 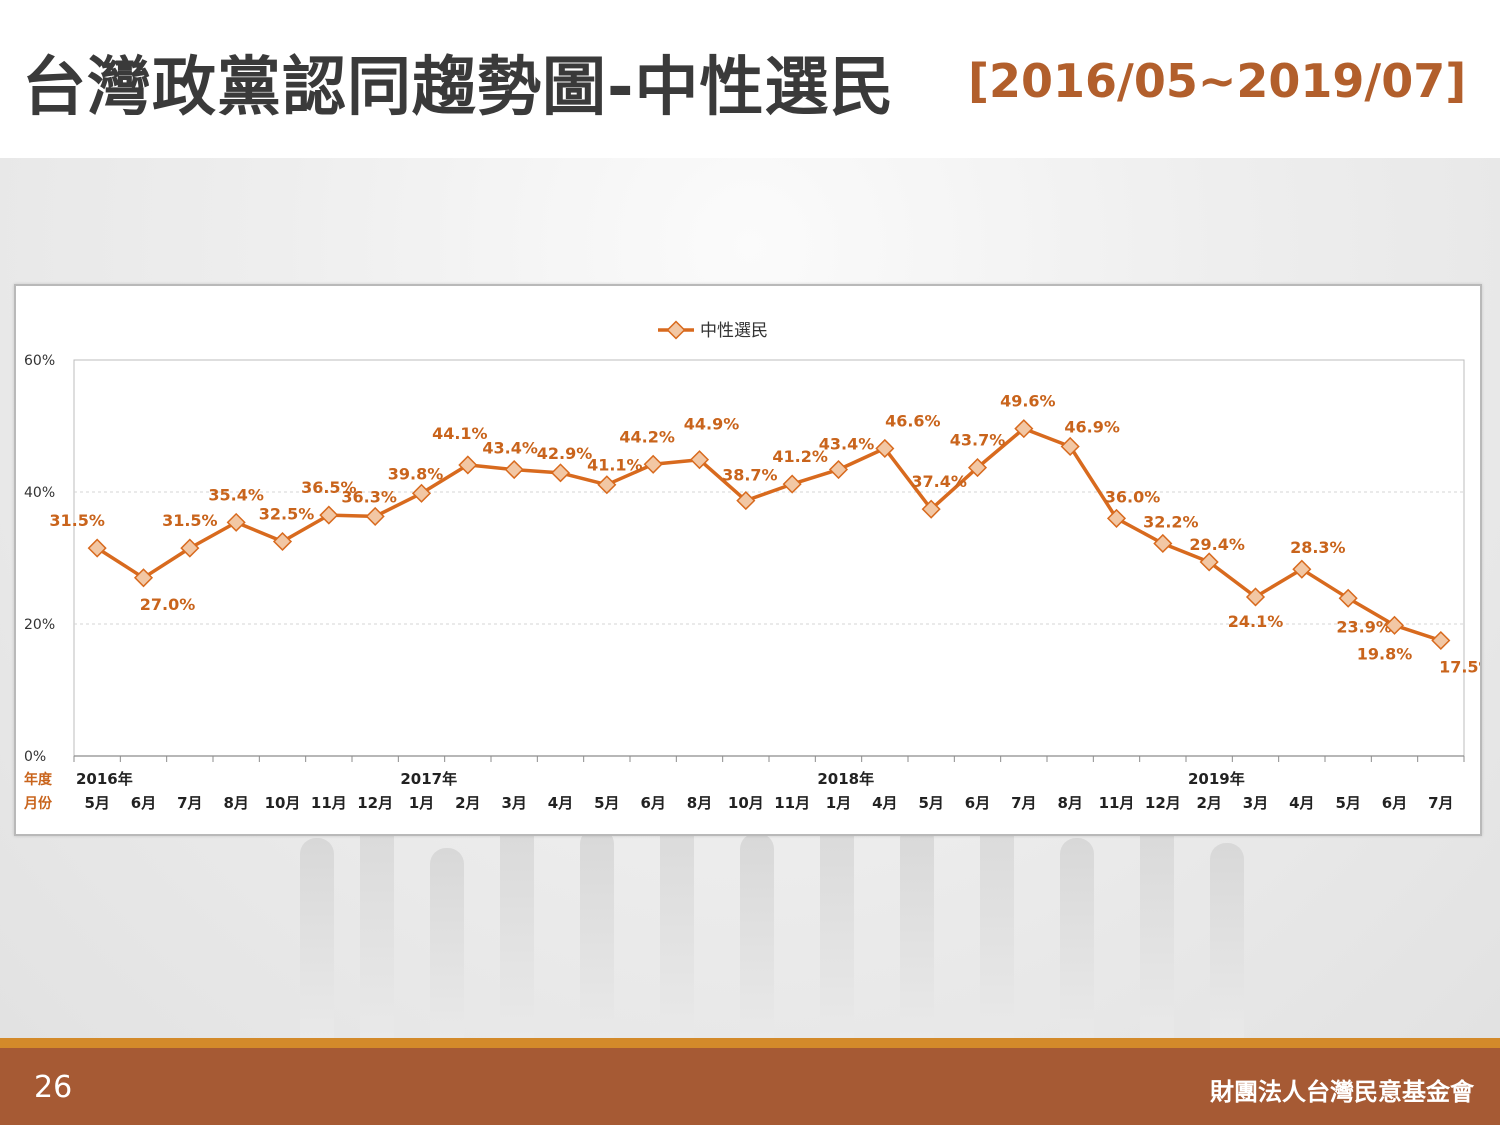 What do you see at coordinates (329, 487) in the screenshot?
I see `data-label: 36.5%` at bounding box center [329, 487].